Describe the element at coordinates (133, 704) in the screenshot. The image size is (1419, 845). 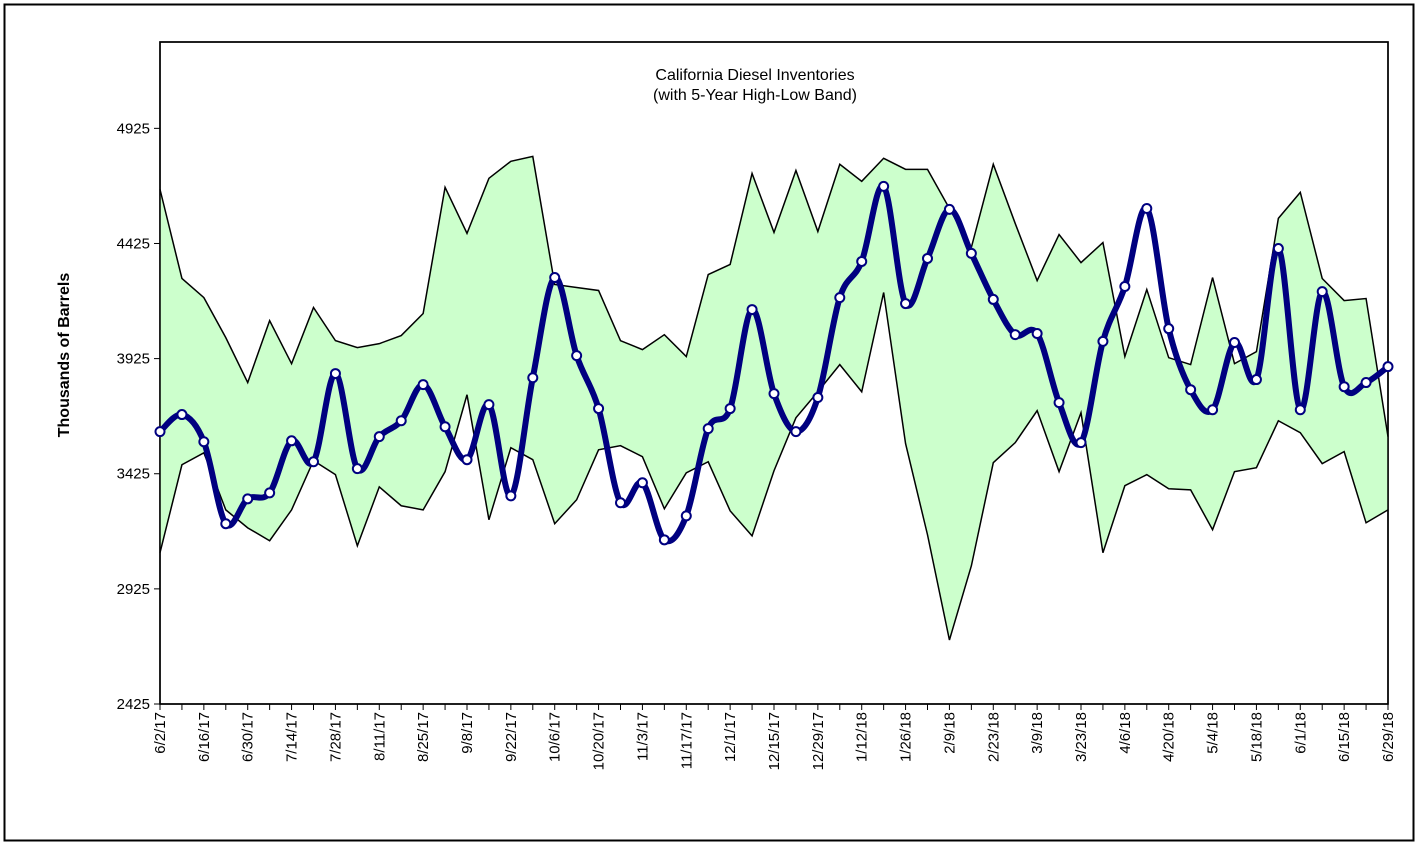
I see `y-tick-label: 2425` at that location.